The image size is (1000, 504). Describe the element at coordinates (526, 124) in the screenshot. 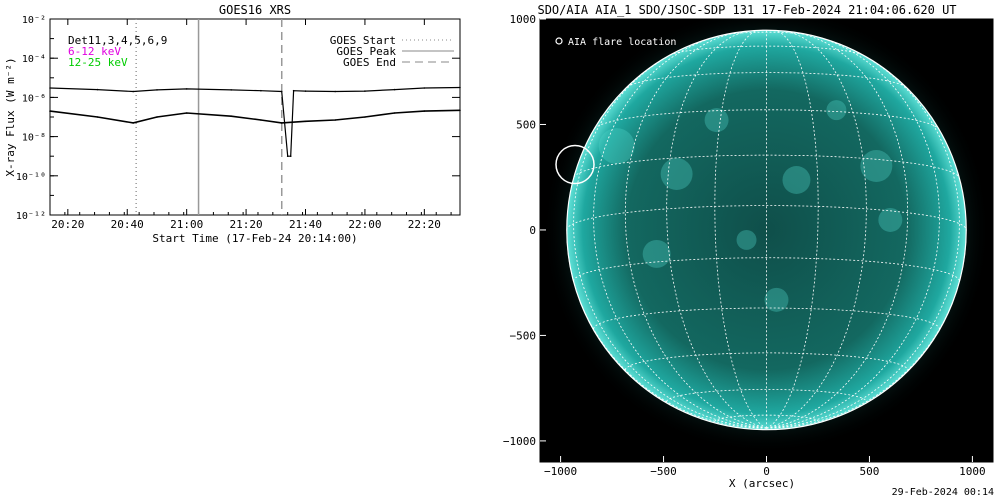

I see `aia-y-tick-label: 500` at that location.